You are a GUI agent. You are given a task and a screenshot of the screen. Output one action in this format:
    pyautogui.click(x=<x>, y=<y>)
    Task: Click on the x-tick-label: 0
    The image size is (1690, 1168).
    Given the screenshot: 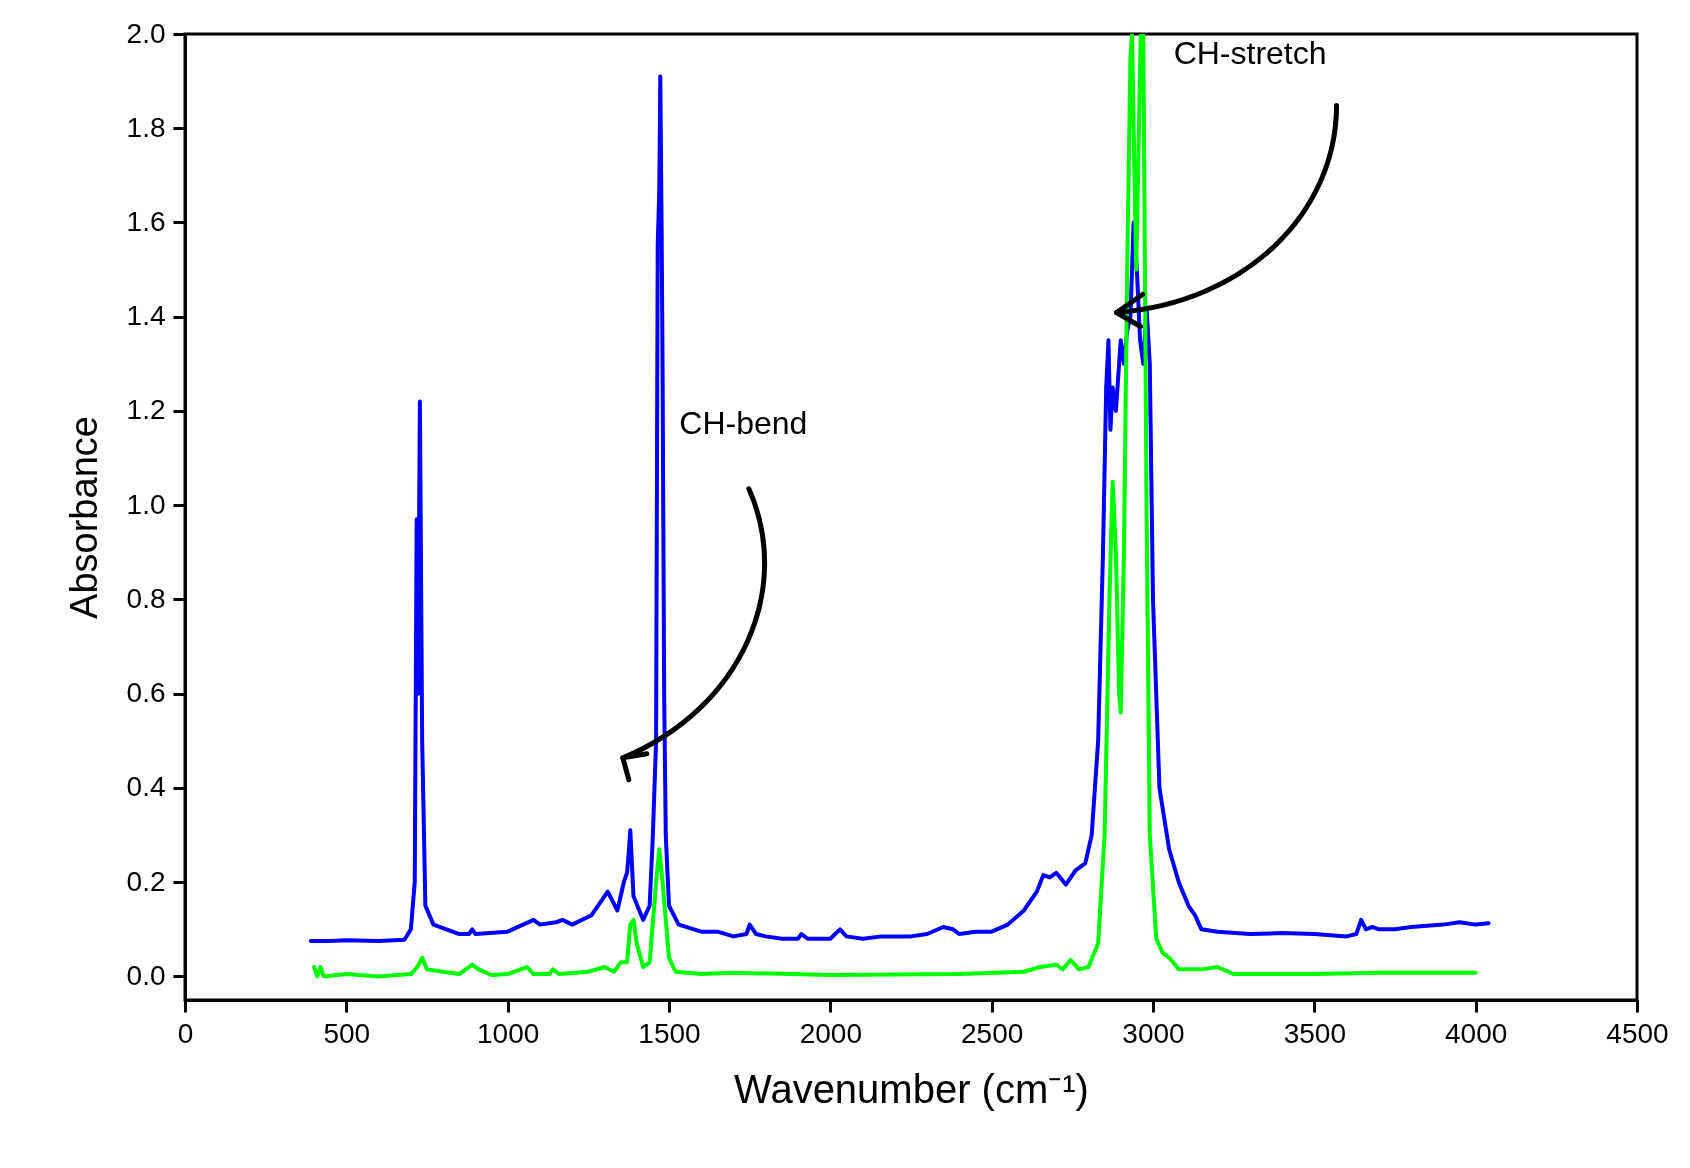 What is the action you would take?
    pyautogui.click(x=185, y=1033)
    